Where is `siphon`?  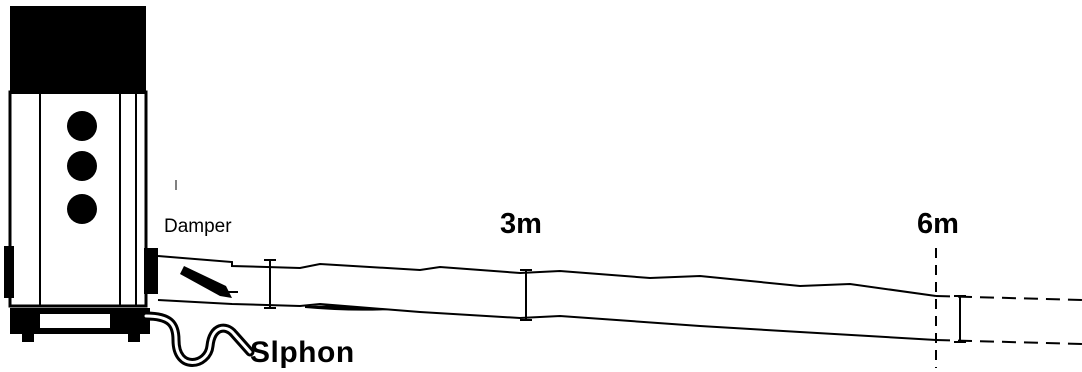 siphon is located at coordinates (198, 339).